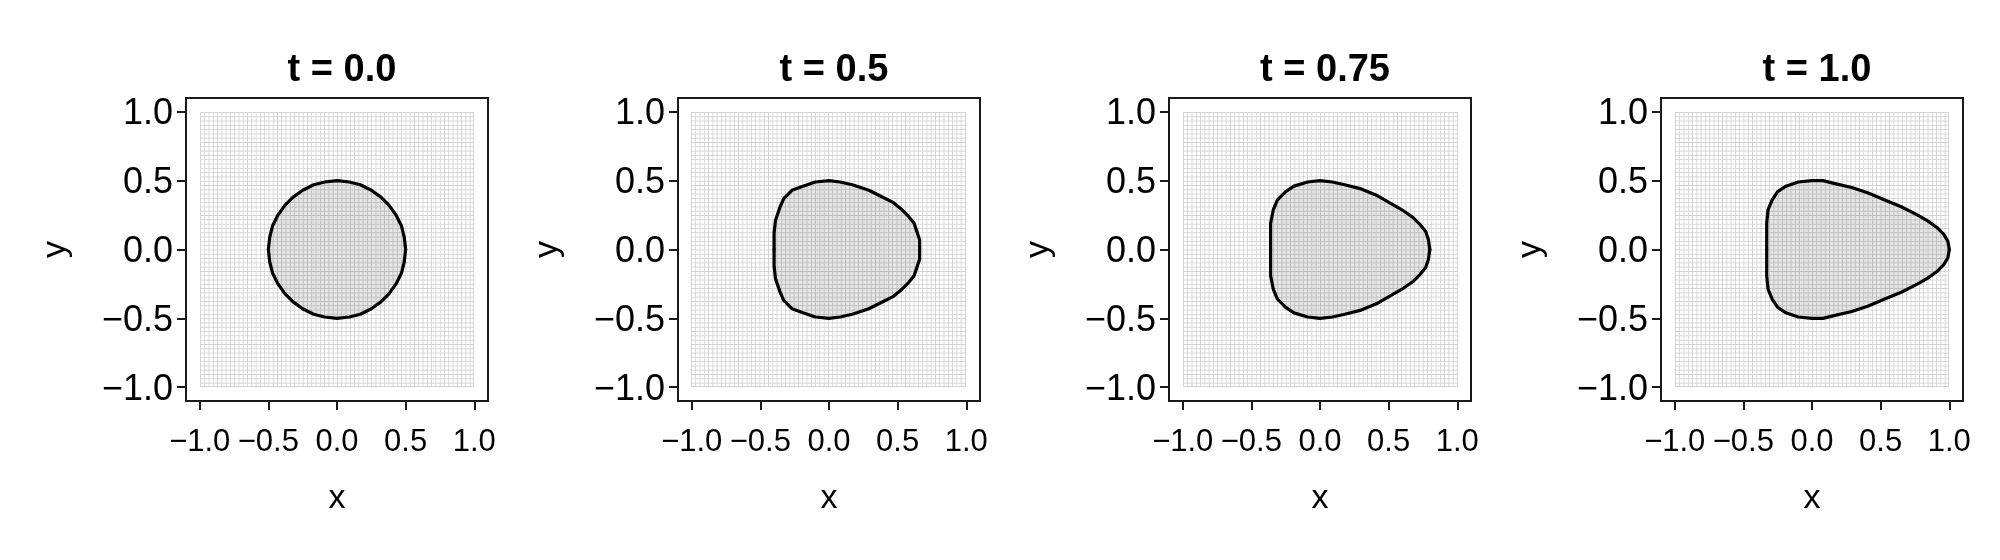  What do you see at coordinates (834, 68) in the screenshot?
I see `chart-title: t = 0.5` at bounding box center [834, 68].